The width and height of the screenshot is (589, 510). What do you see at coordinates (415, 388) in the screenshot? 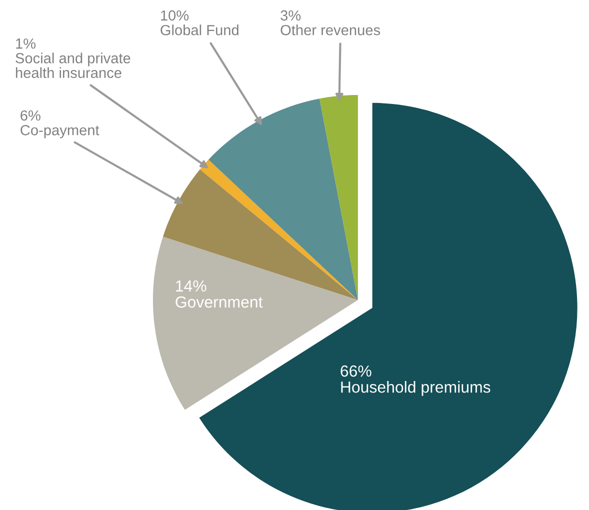
I see `slice-label: Household premiums` at bounding box center [415, 388].